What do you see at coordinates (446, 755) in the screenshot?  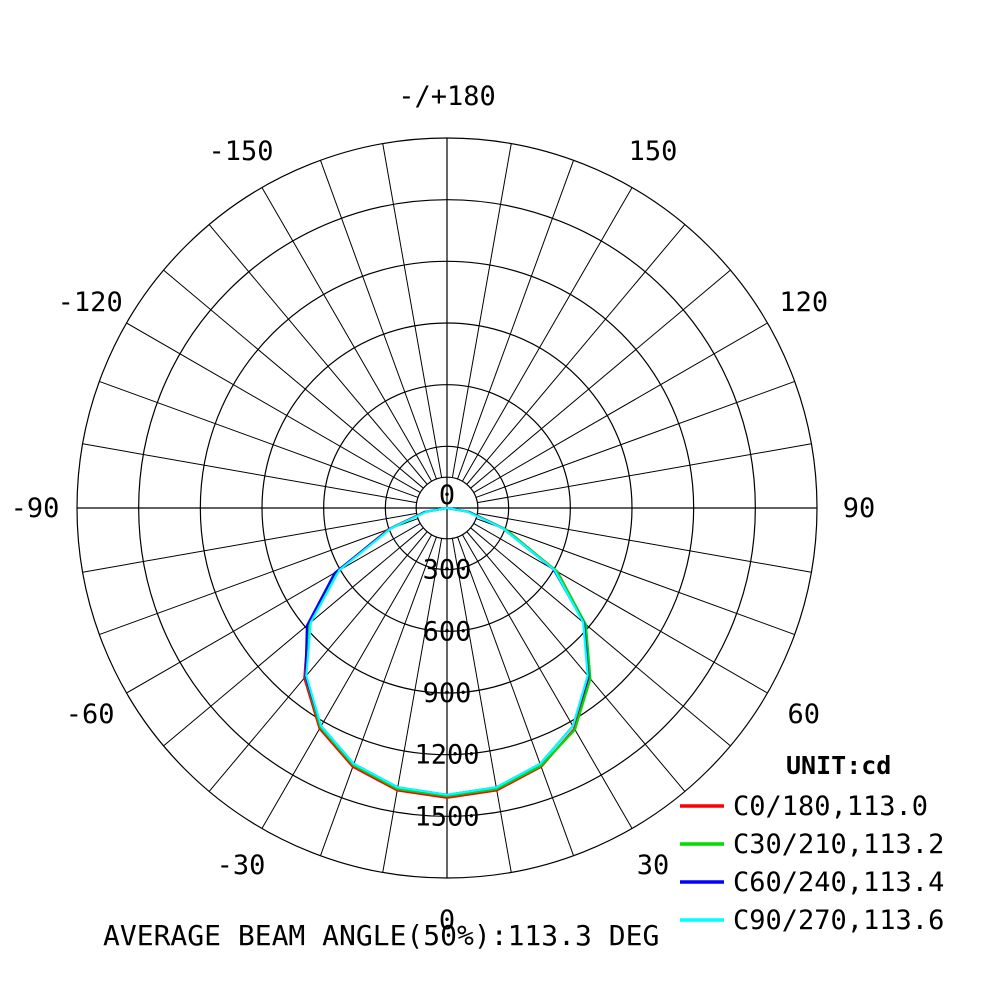 I see `radial-tick-label: 1200` at bounding box center [446, 755].